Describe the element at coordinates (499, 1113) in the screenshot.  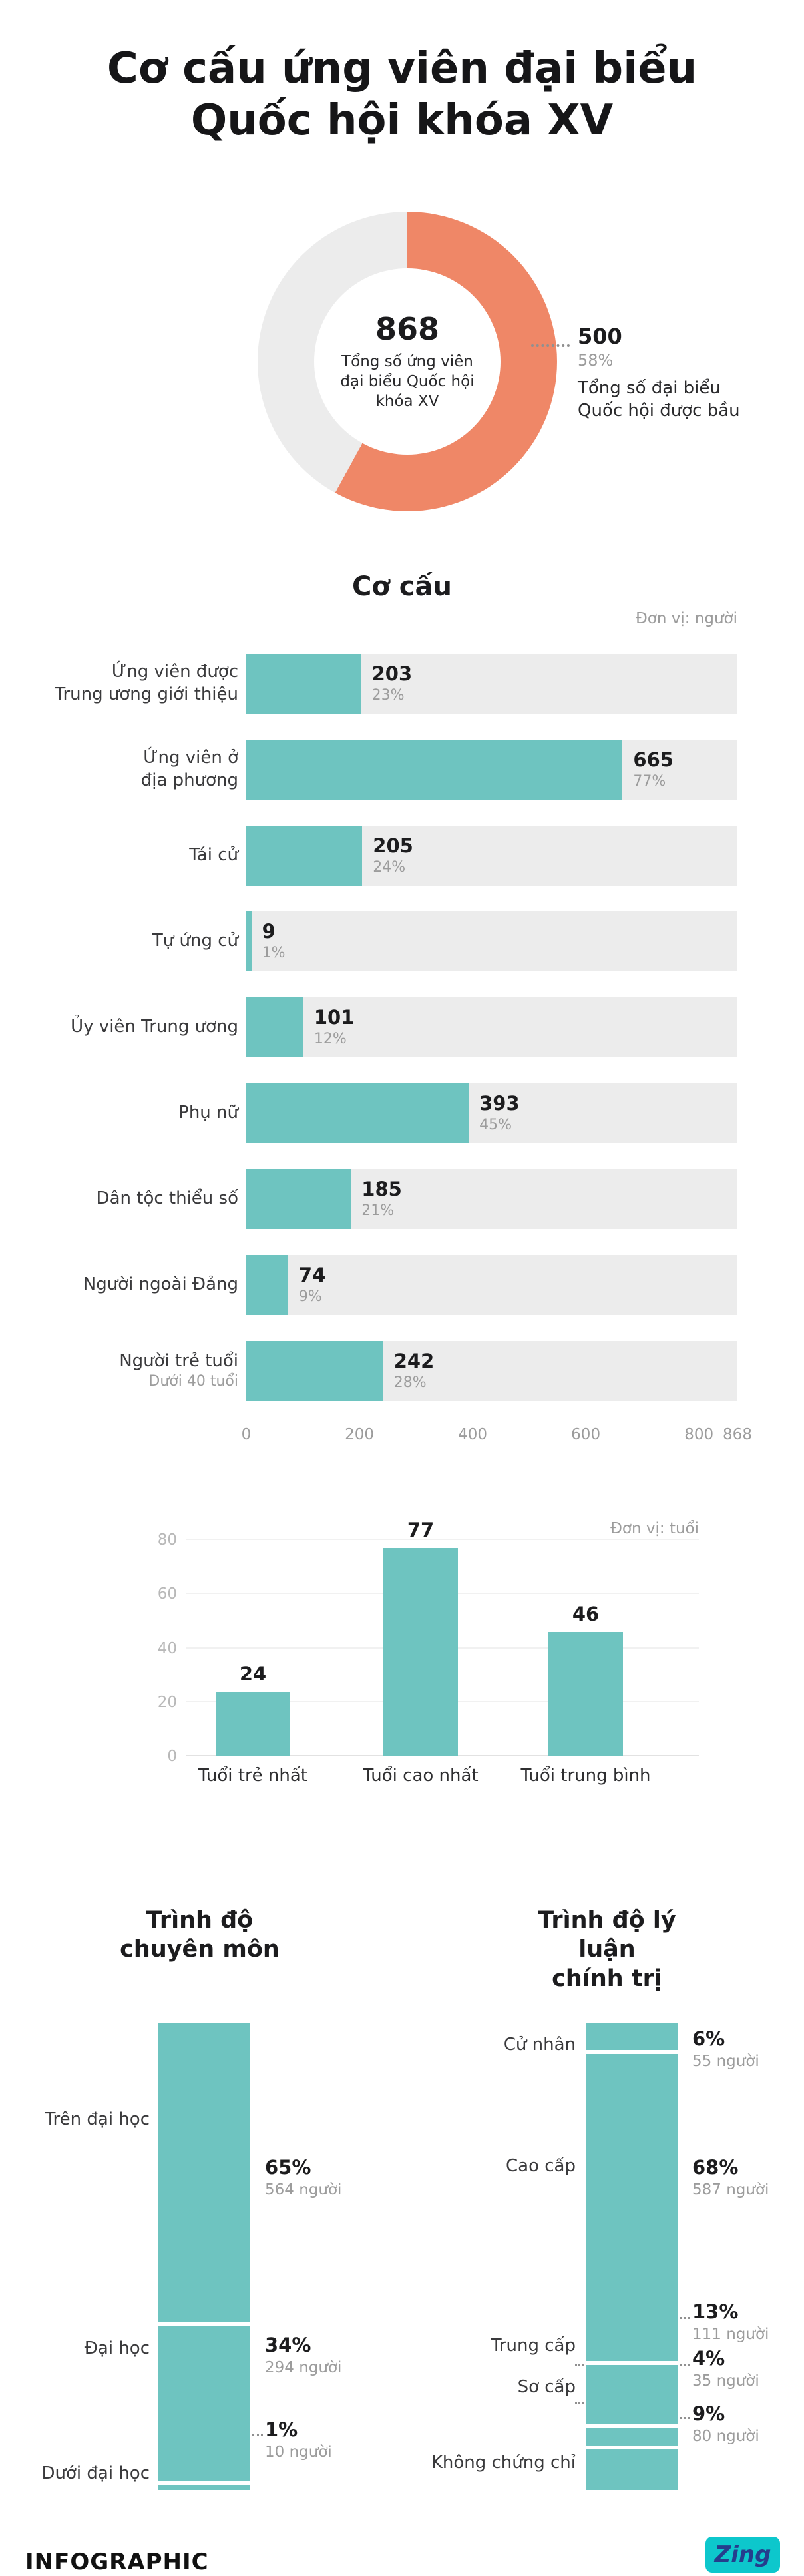
I see `bar-value: 393 45%` at that location.